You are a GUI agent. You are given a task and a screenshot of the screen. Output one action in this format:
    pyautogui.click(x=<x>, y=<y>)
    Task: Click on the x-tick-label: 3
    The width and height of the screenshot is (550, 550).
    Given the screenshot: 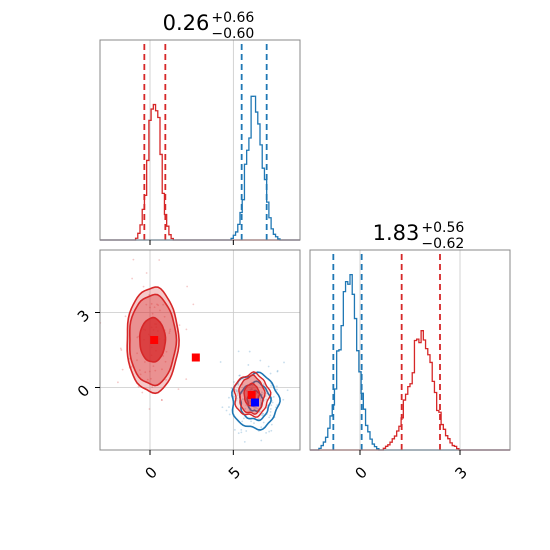 What is the action you would take?
    pyautogui.click(x=461, y=472)
    